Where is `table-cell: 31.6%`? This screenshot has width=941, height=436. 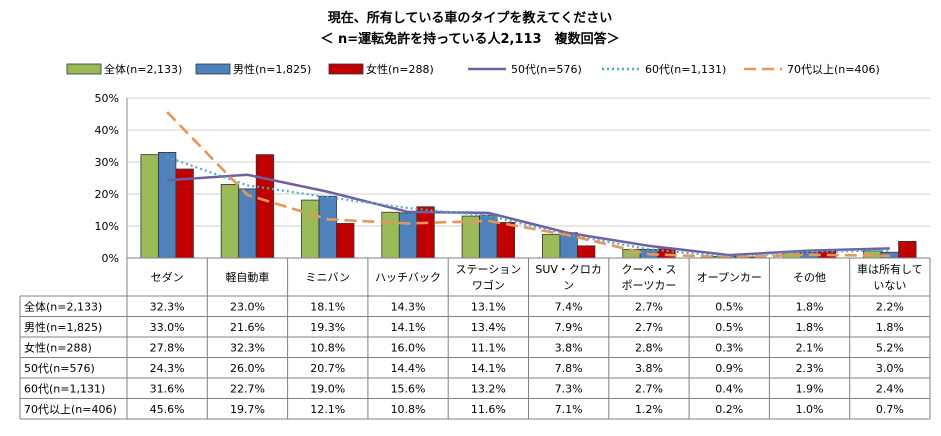 table-cell: 31.6% is located at coordinates (167, 389).